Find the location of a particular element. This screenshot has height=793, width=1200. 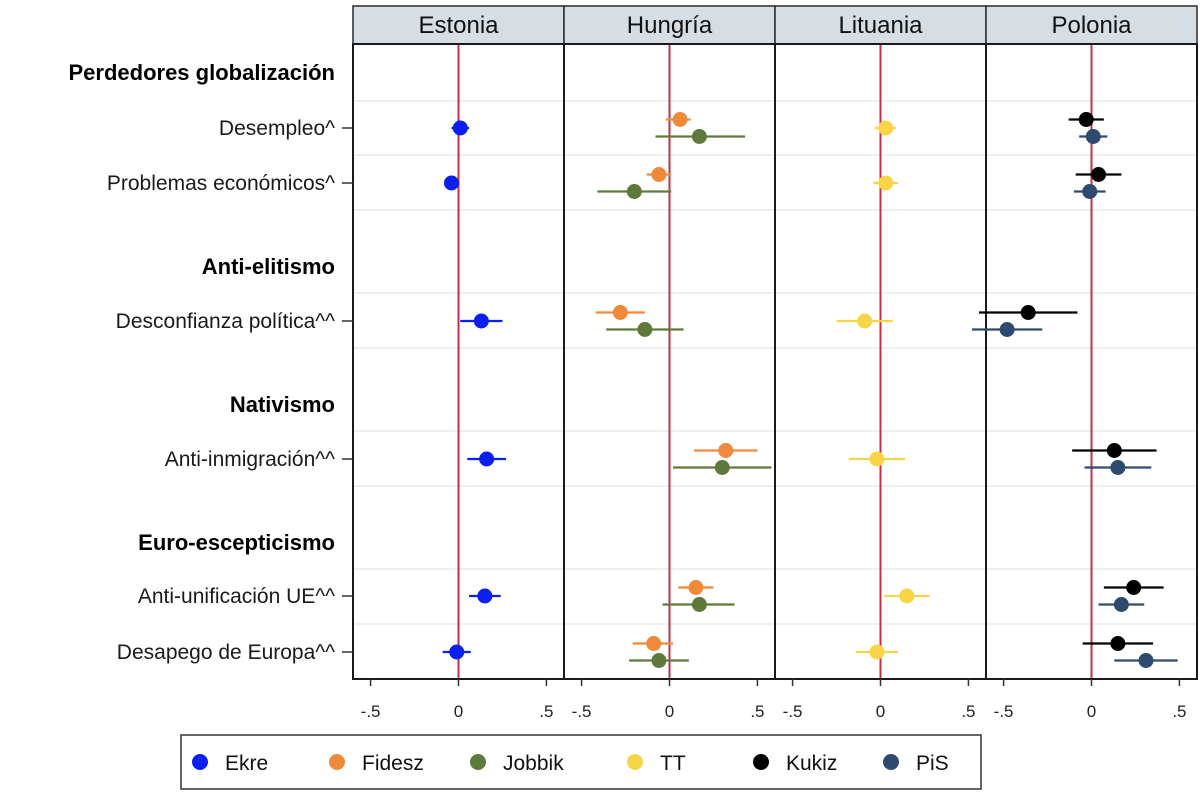

legend: Ekre Fidesz Jobbik TT Kukiz PiS is located at coordinates (581, 762).